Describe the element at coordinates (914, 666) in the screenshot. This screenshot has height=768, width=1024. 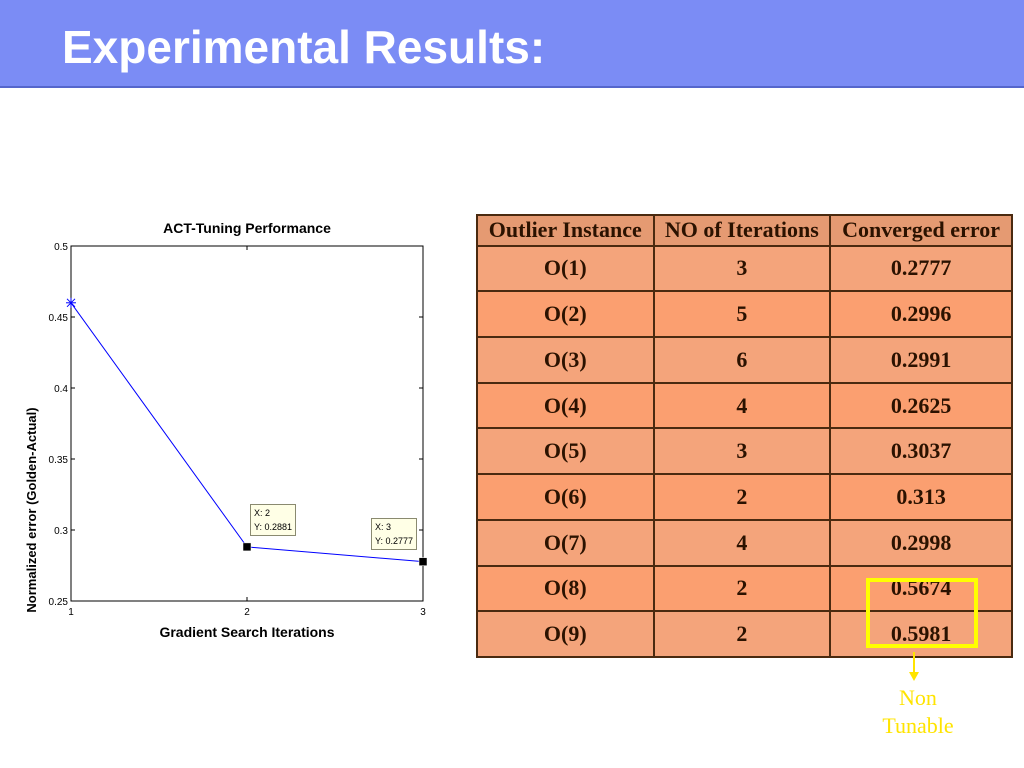
I see `callout-arrow-icon` at that location.